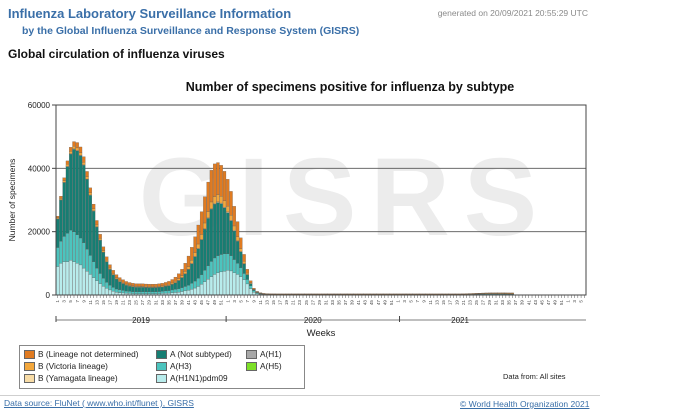  What do you see at coordinates (321, 200) in the screenshot?
I see `grid-lines` at bounding box center [321, 200].